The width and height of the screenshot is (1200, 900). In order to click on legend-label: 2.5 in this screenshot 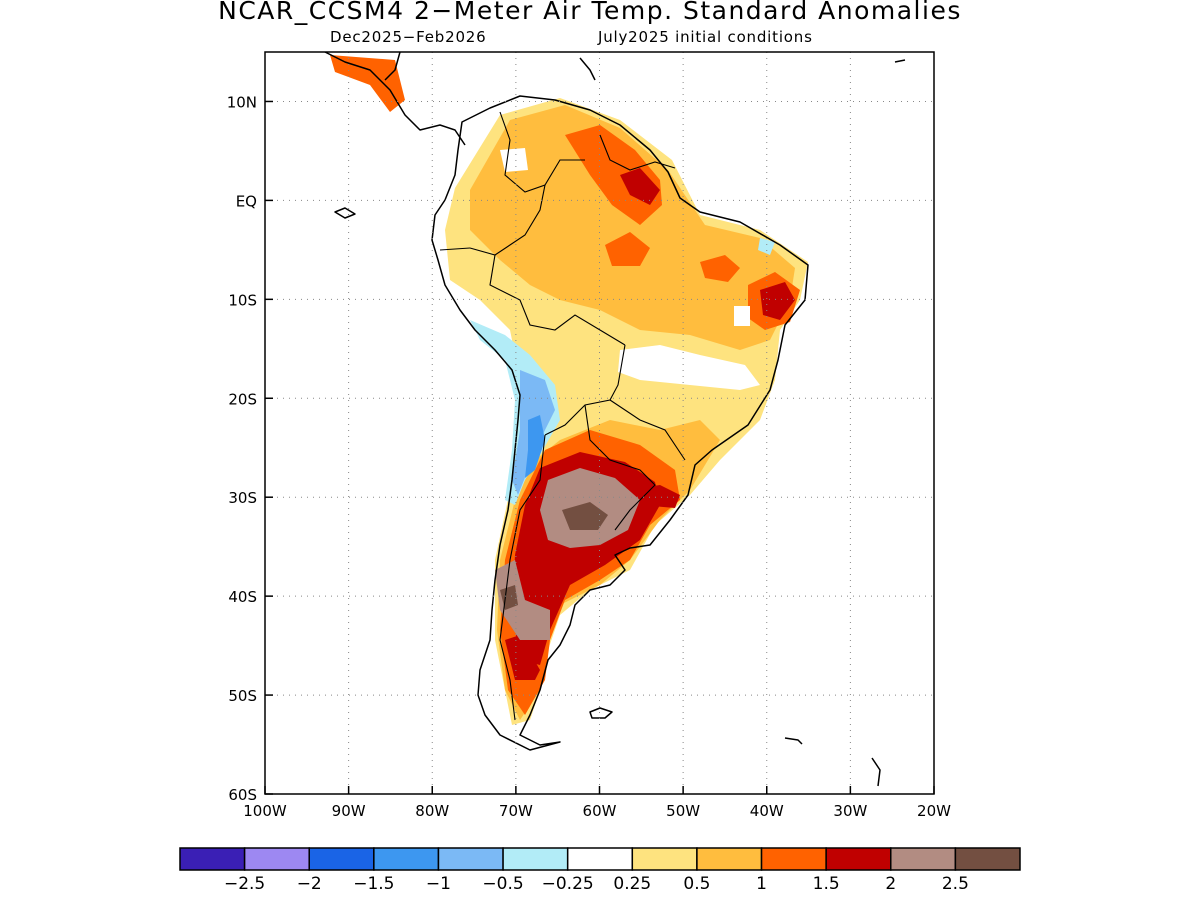, I will do `click(955, 884)`.